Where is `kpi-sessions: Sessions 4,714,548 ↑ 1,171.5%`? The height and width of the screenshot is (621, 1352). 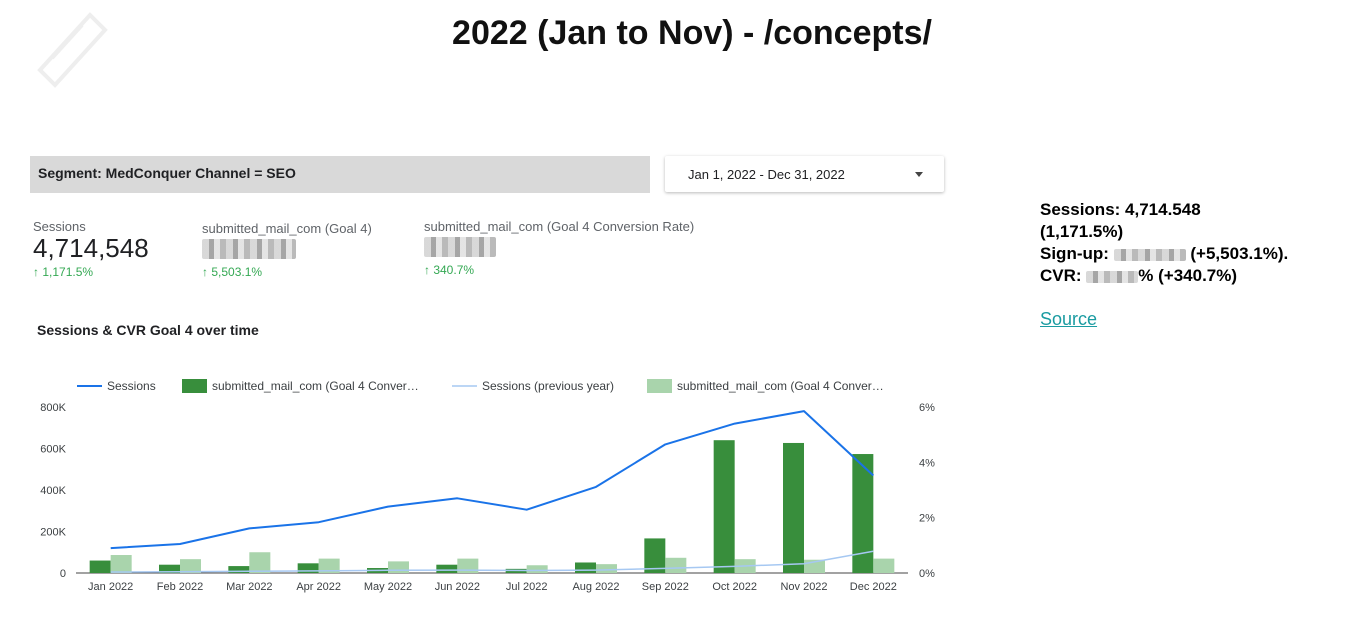 kpi-sessions: Sessions 4,714,548 ↑ 1,171.5% is located at coordinates (91, 249).